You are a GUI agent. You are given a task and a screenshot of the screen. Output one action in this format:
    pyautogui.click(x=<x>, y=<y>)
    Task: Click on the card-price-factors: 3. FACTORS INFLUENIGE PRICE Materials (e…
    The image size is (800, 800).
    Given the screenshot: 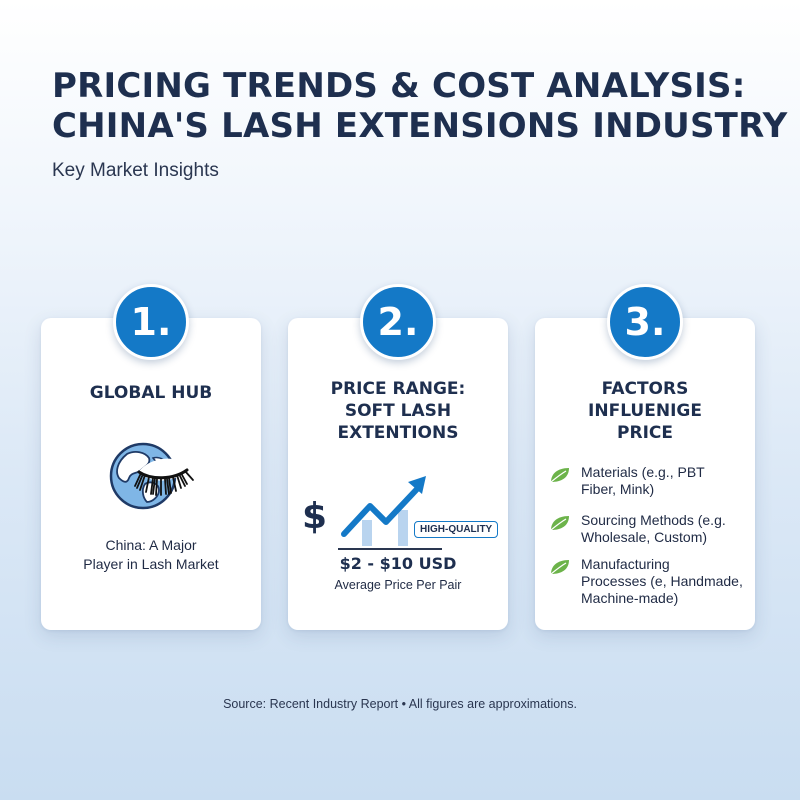 What is the action you would take?
    pyautogui.click(x=645, y=457)
    